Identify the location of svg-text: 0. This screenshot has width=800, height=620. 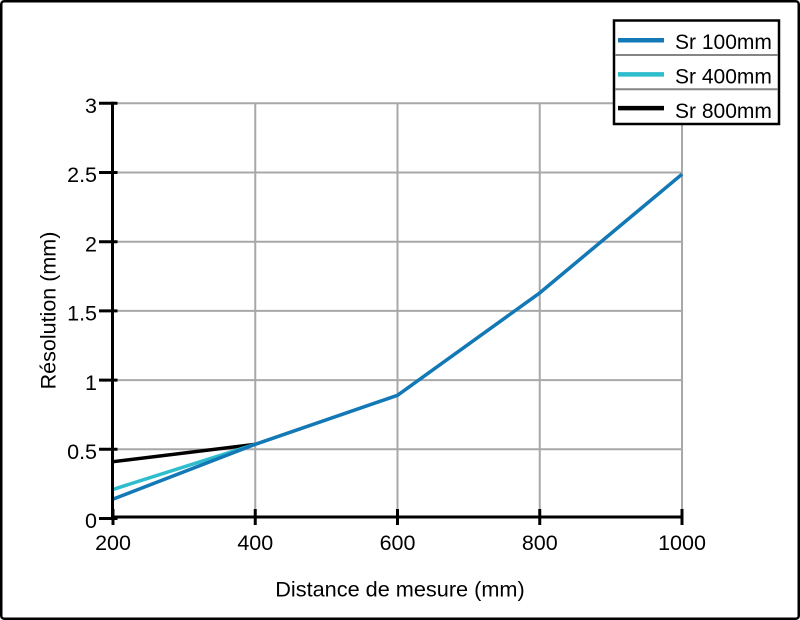
(91, 521).